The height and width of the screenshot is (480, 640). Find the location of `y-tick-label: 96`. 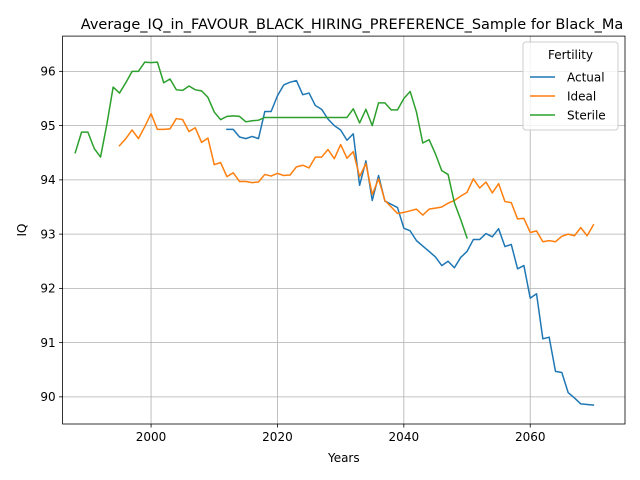

y-tick-label: 96 is located at coordinates (47, 72).